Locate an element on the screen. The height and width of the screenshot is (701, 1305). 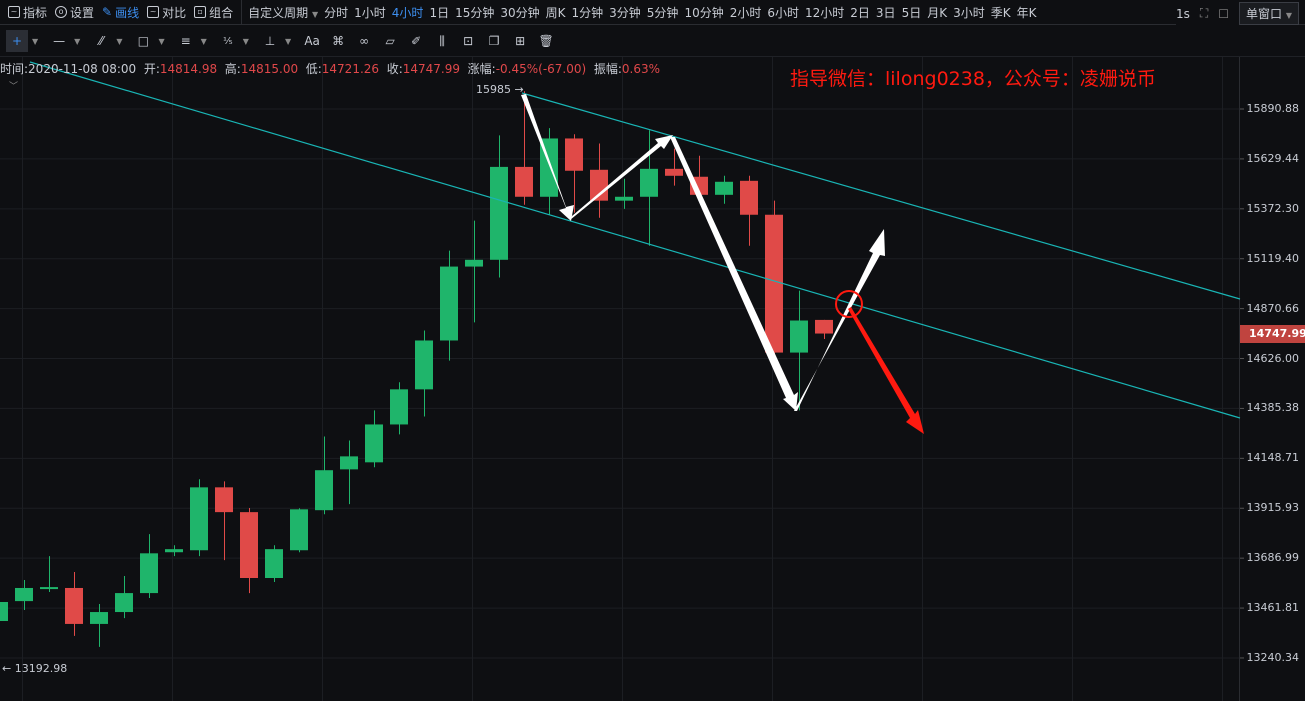
period-0: 分时 is located at coordinates (336, 12).